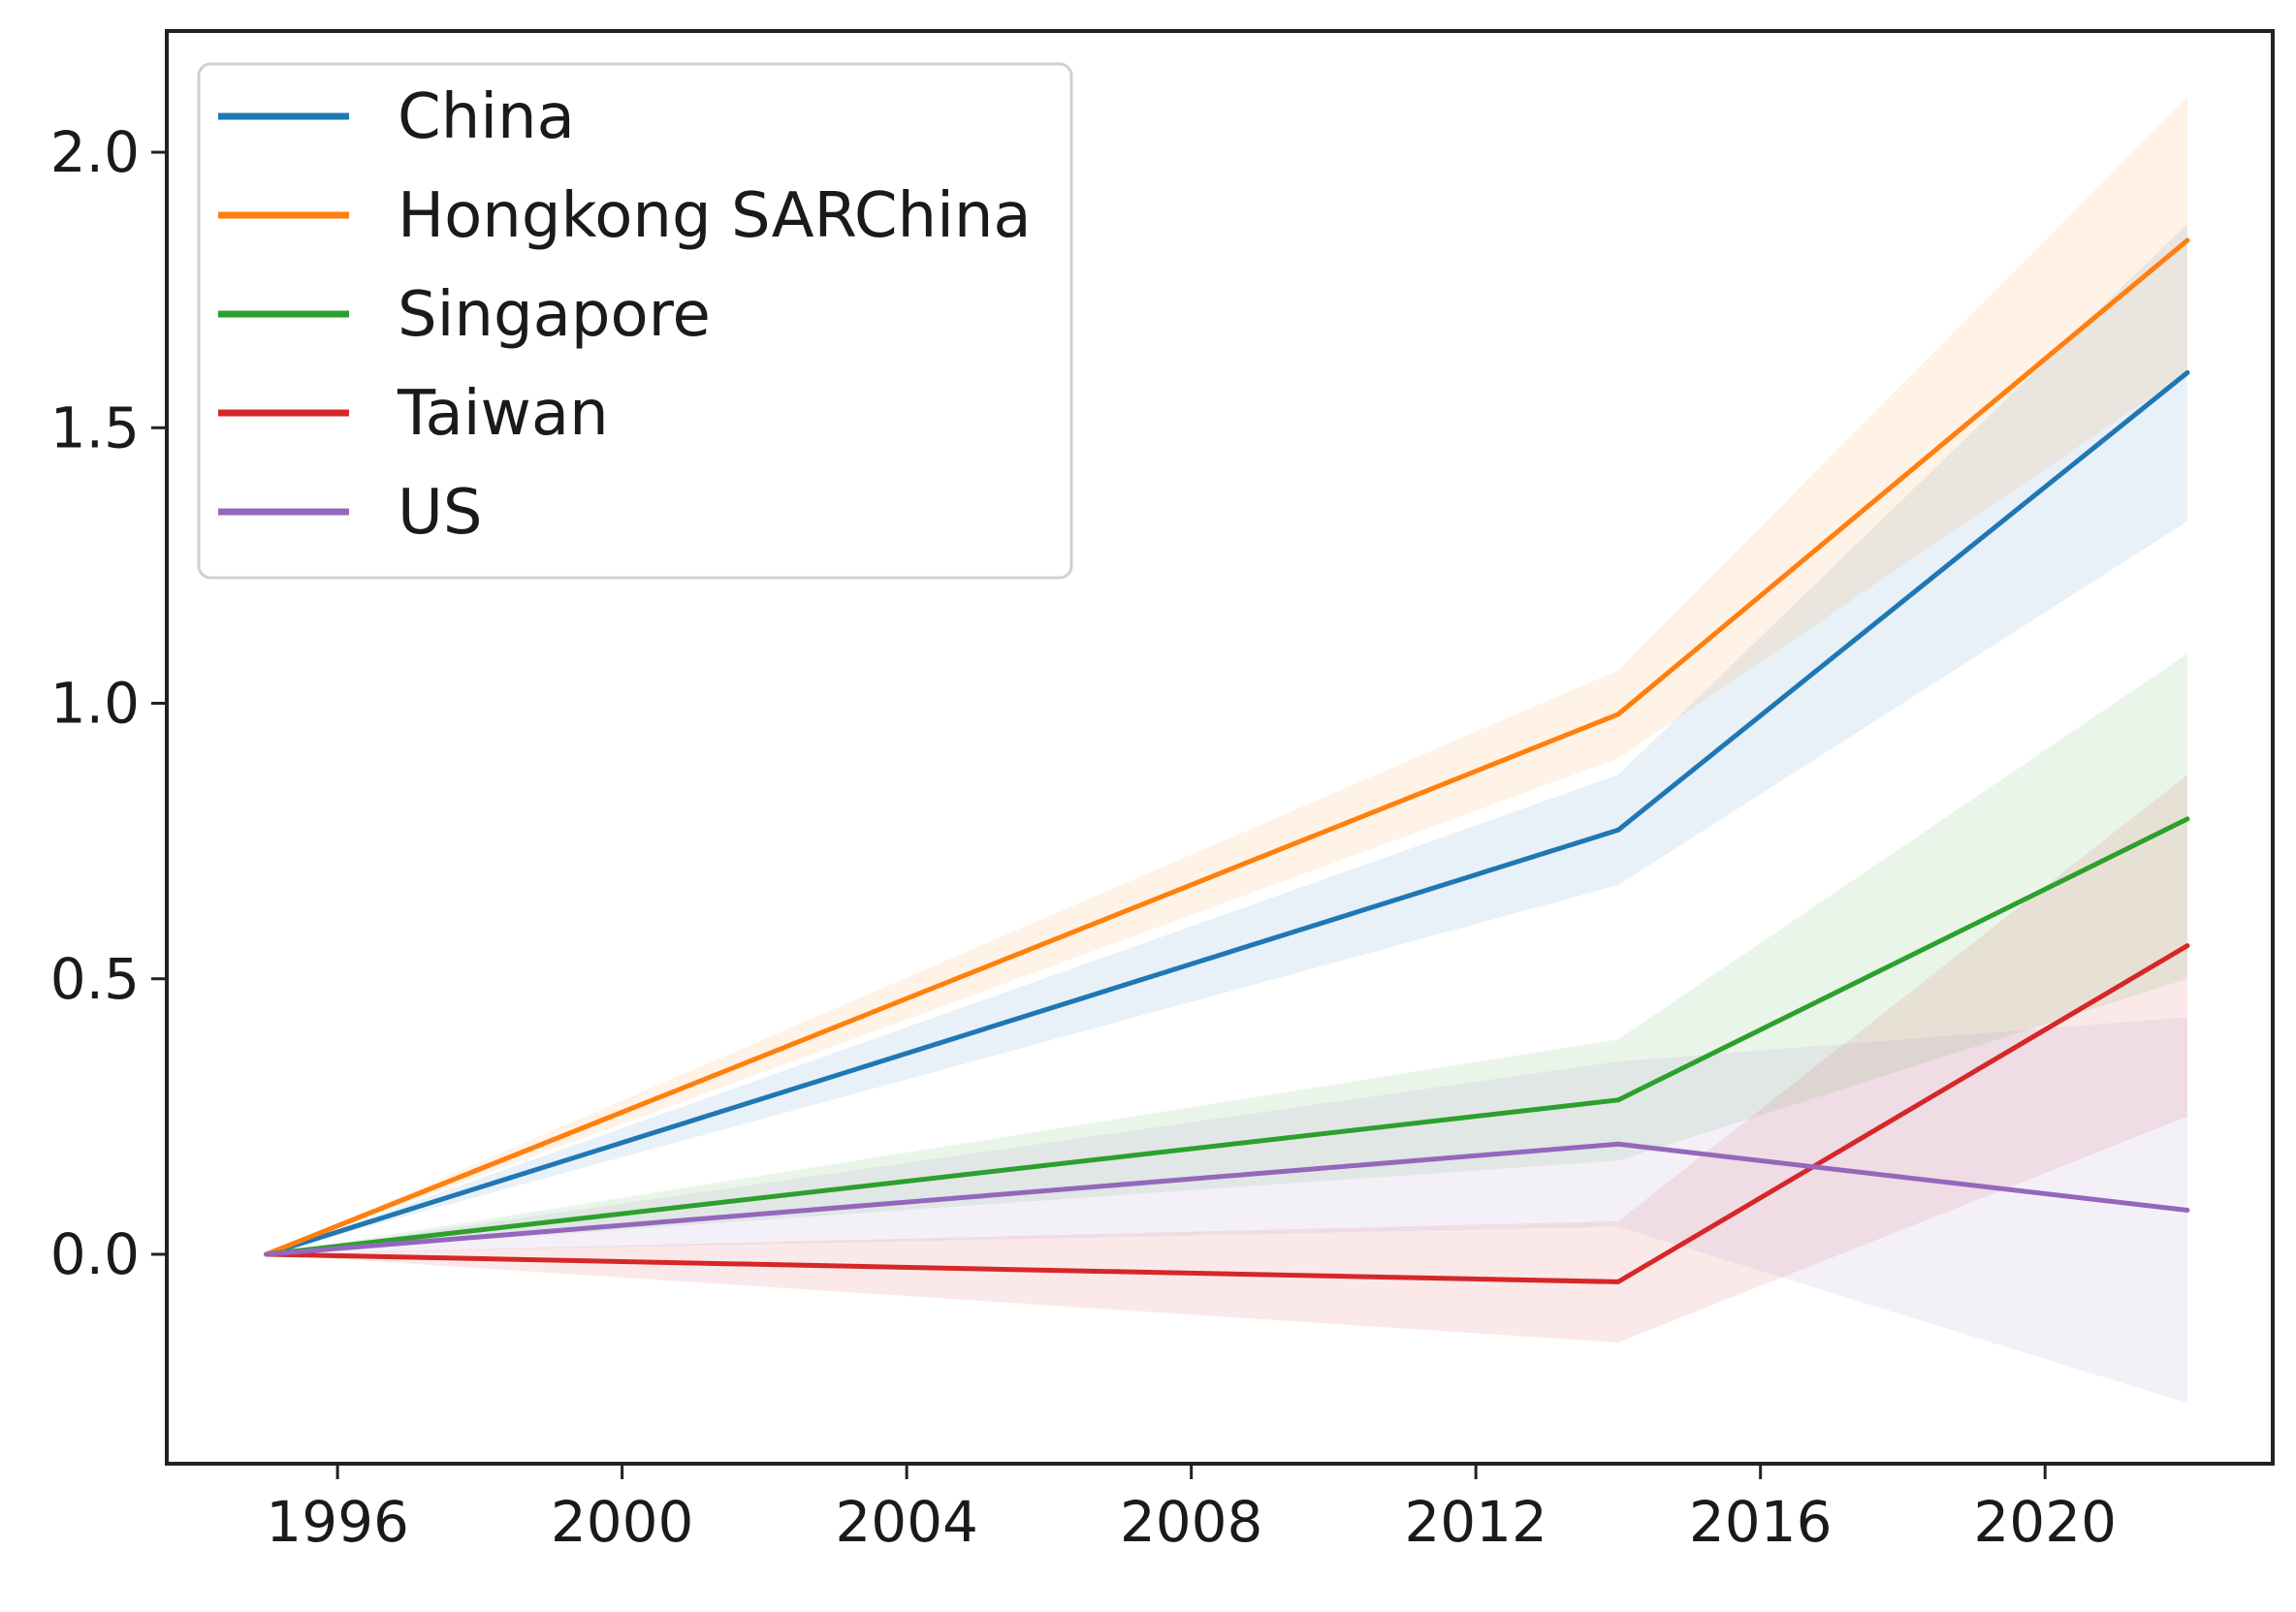  I want to click on y-tick-label-1-5: 1.5, so click(95, 427).